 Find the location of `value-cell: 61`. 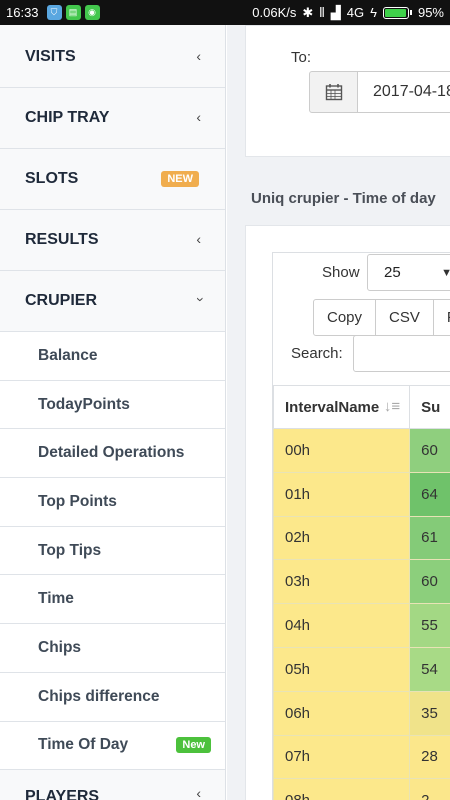

value-cell: 61 is located at coordinates (429, 538).